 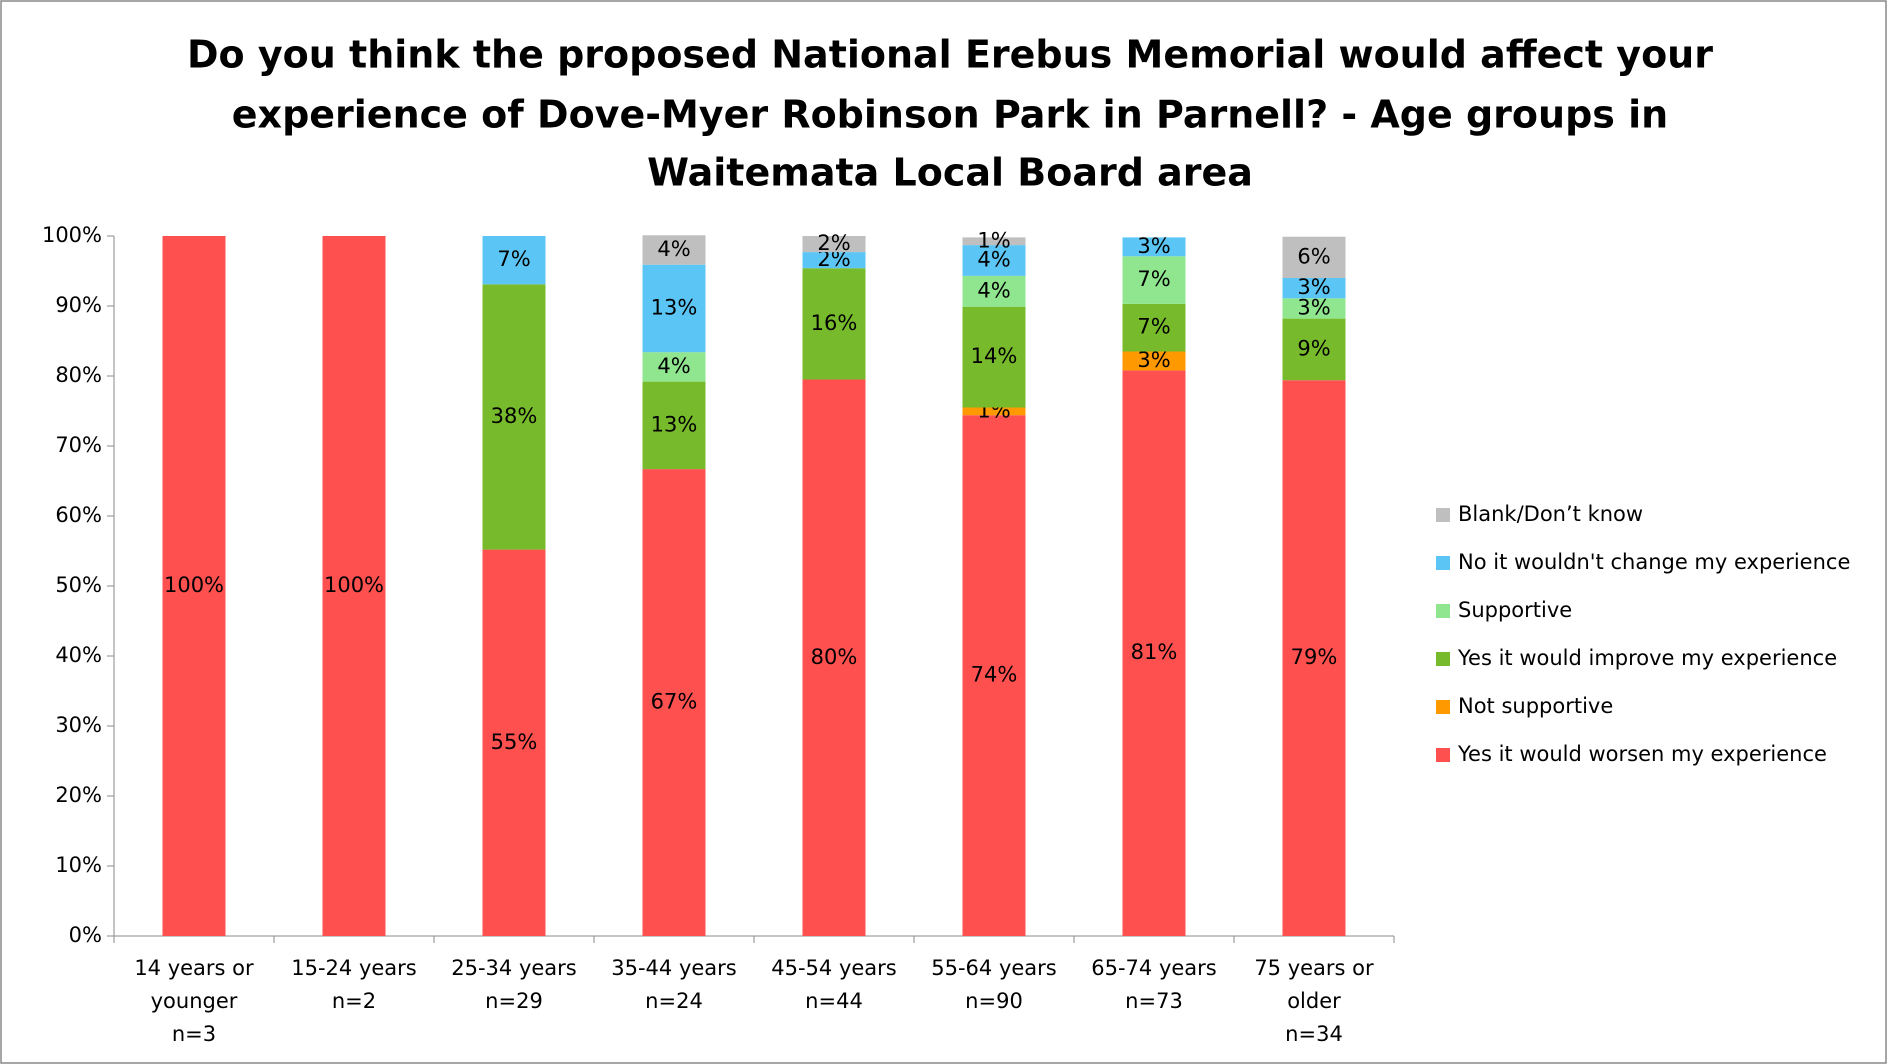 What do you see at coordinates (78, 655) in the screenshot?
I see `y-tick-label: 40%` at bounding box center [78, 655].